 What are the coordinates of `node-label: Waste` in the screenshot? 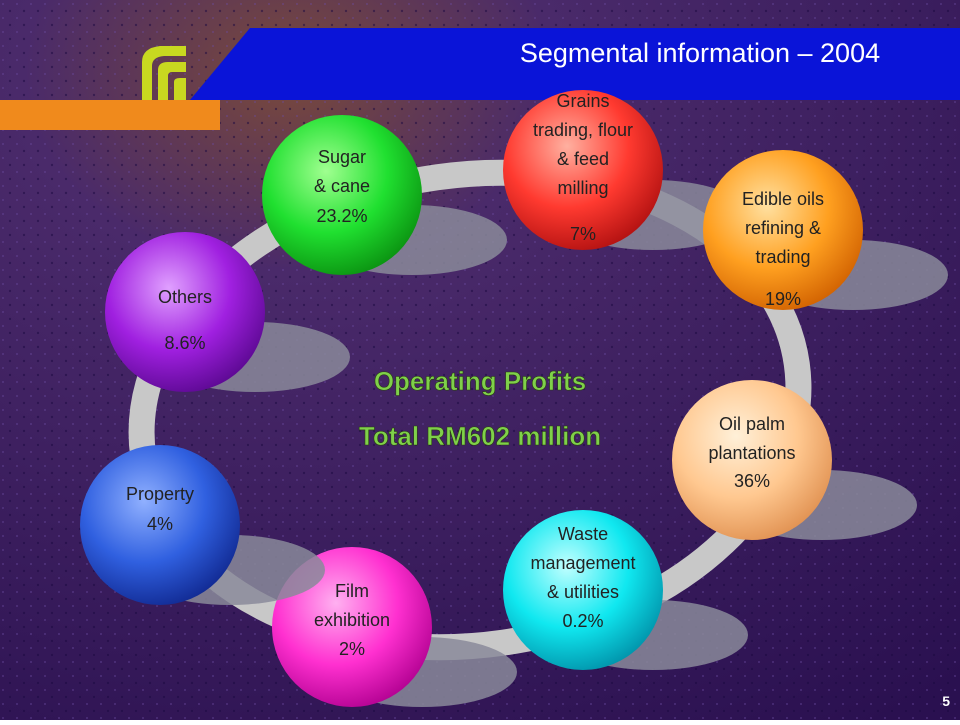 It's located at (583, 534).